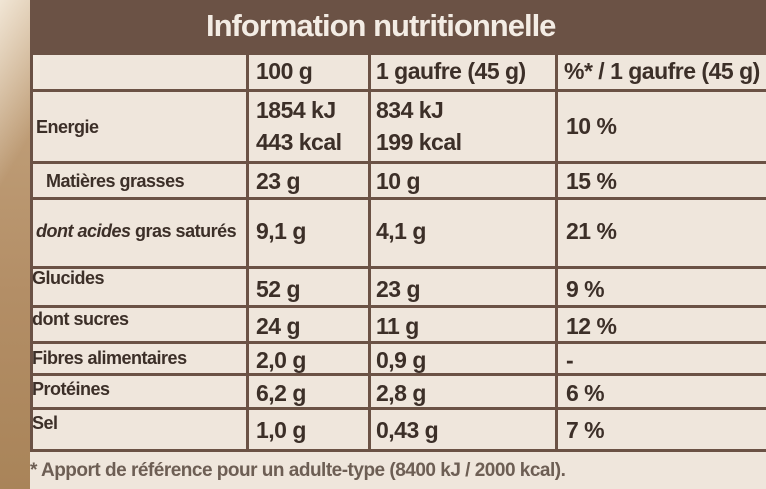  I want to click on table-cell: 7 %, so click(585, 430).